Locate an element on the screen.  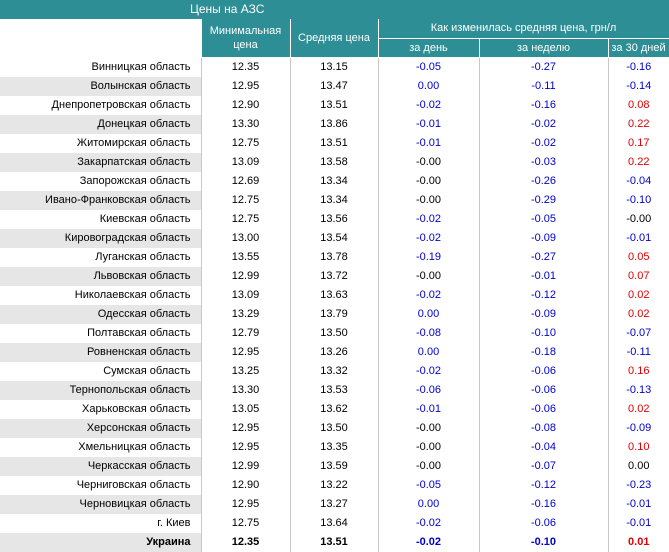
region-name: Житомирская область is located at coordinates (133, 143).